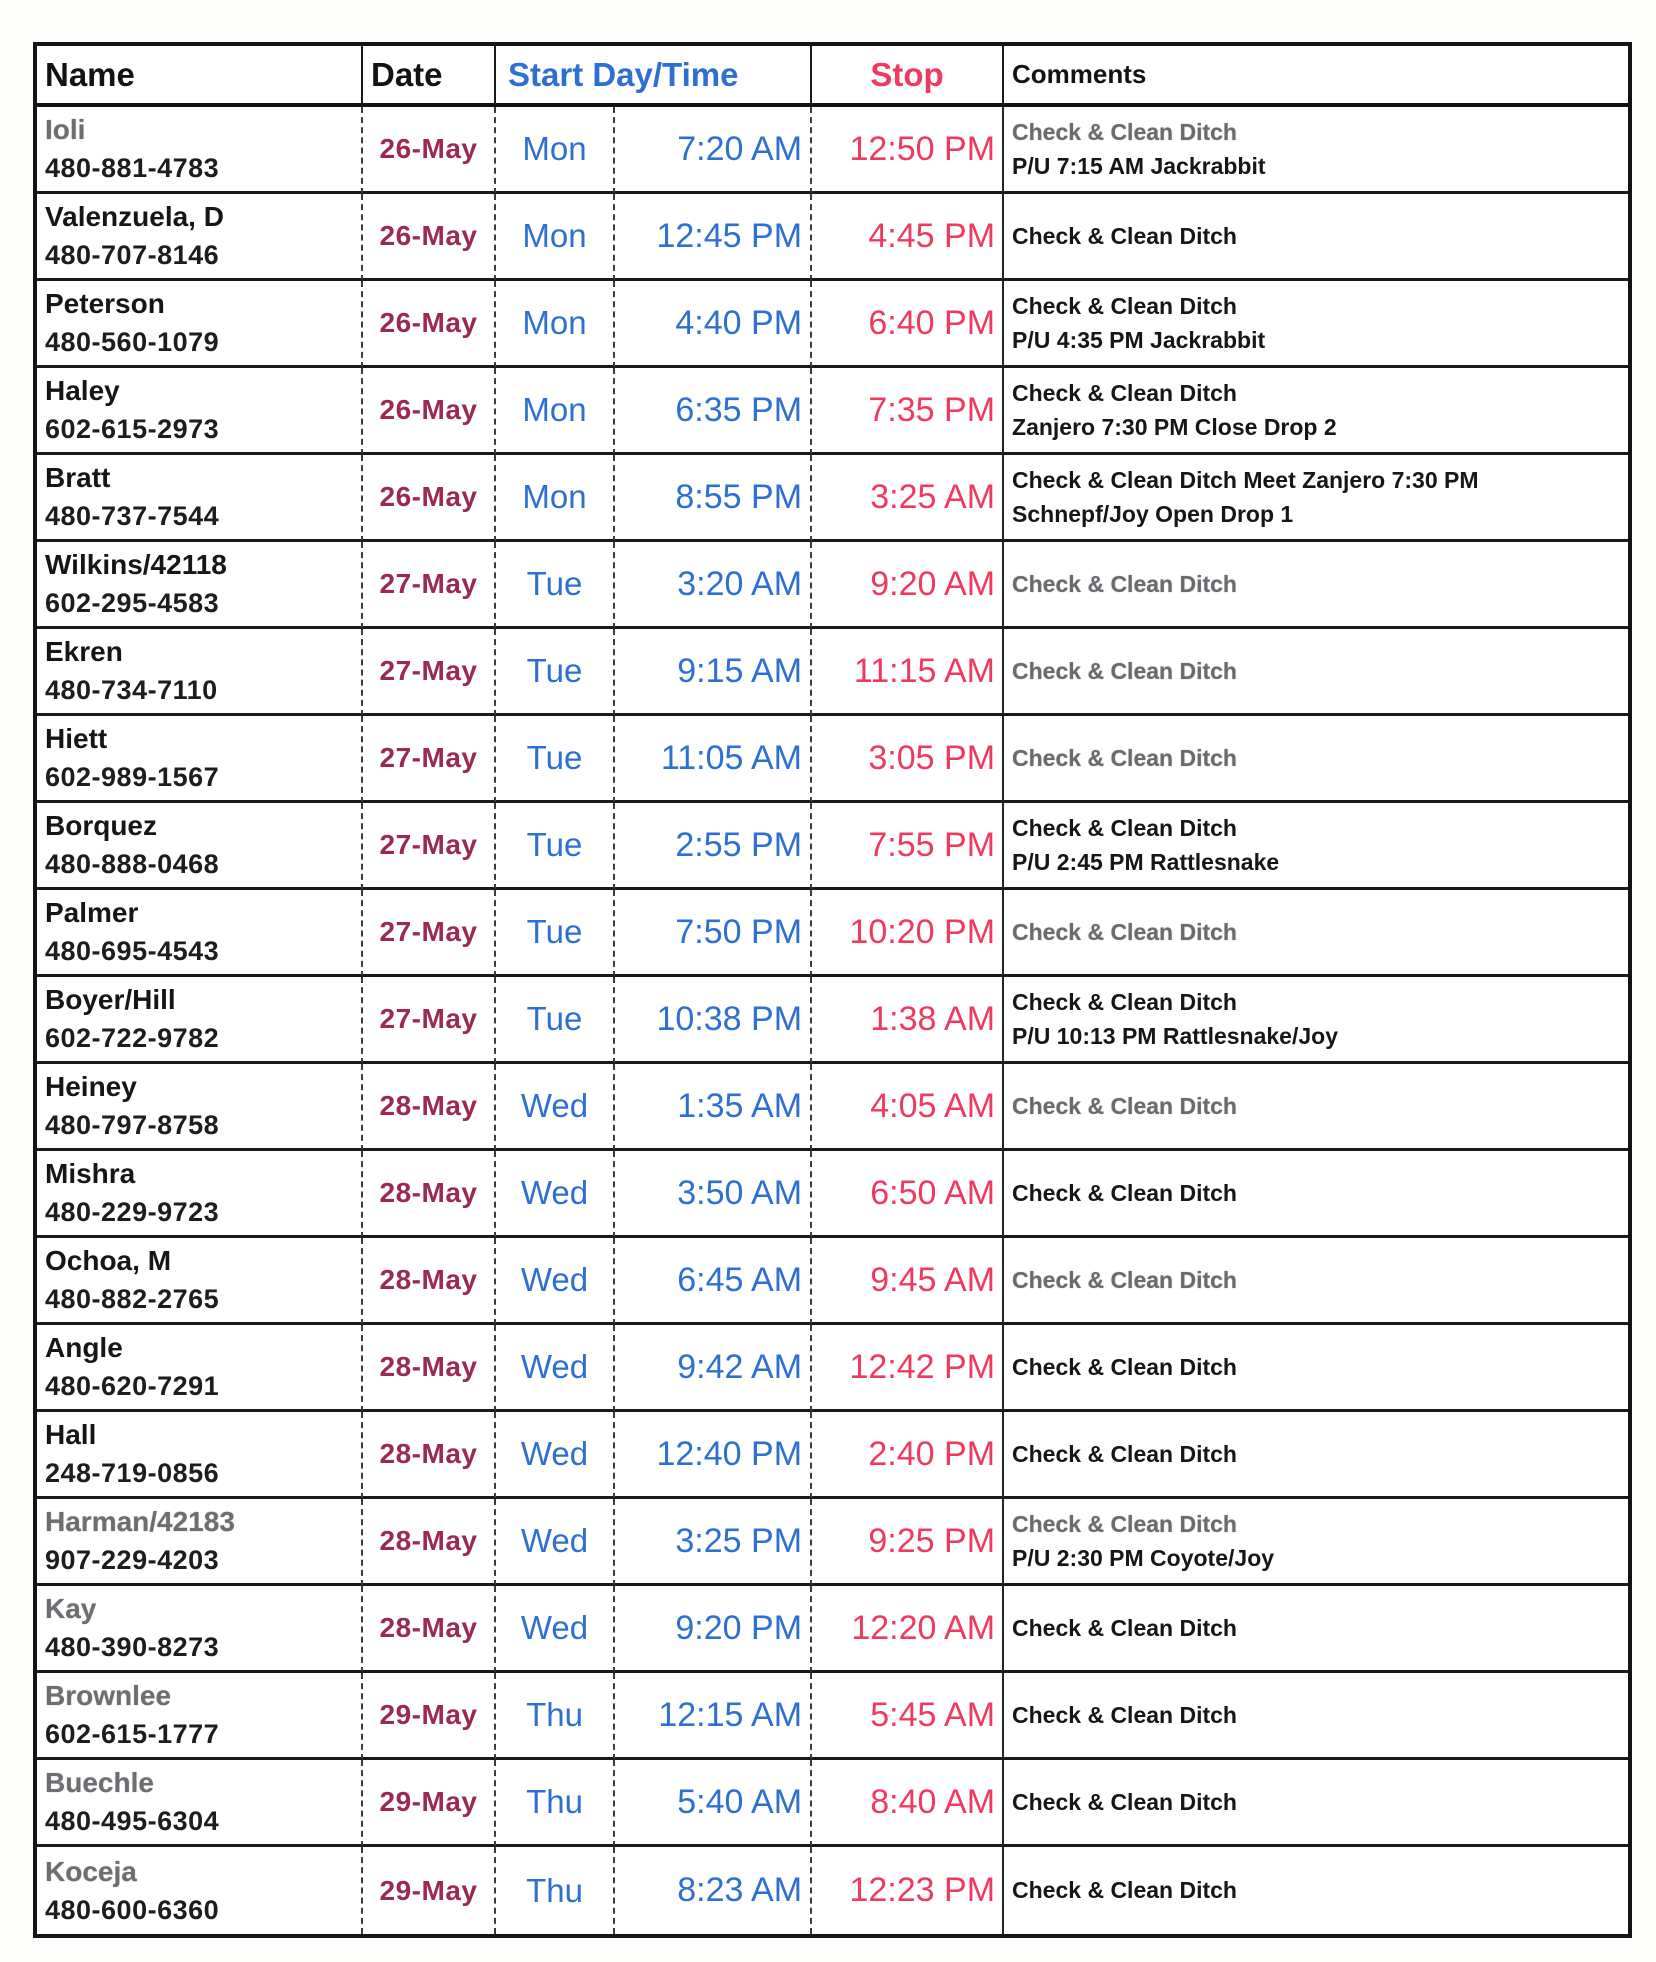 This screenshot has width=1656, height=1962. What do you see at coordinates (714, 411) in the screenshot?
I see `start-time-cell: 6:35 PM` at bounding box center [714, 411].